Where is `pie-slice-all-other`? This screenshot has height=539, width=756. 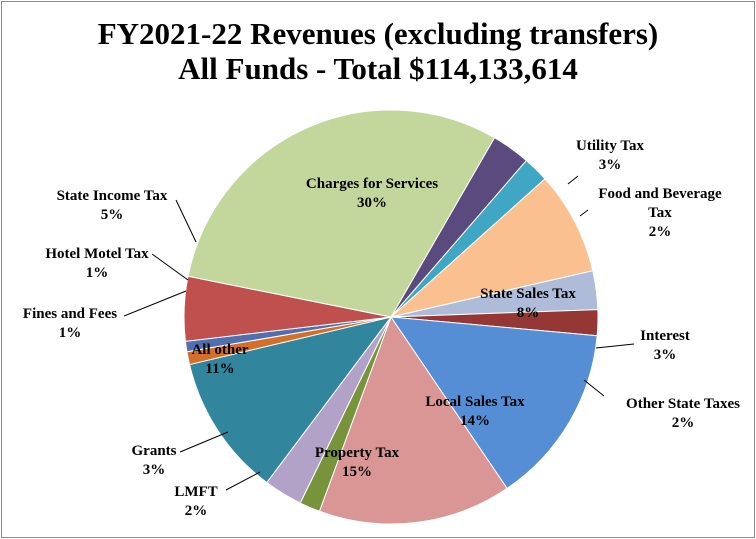
pie-slice-all-other is located at coordinates (290, 400).